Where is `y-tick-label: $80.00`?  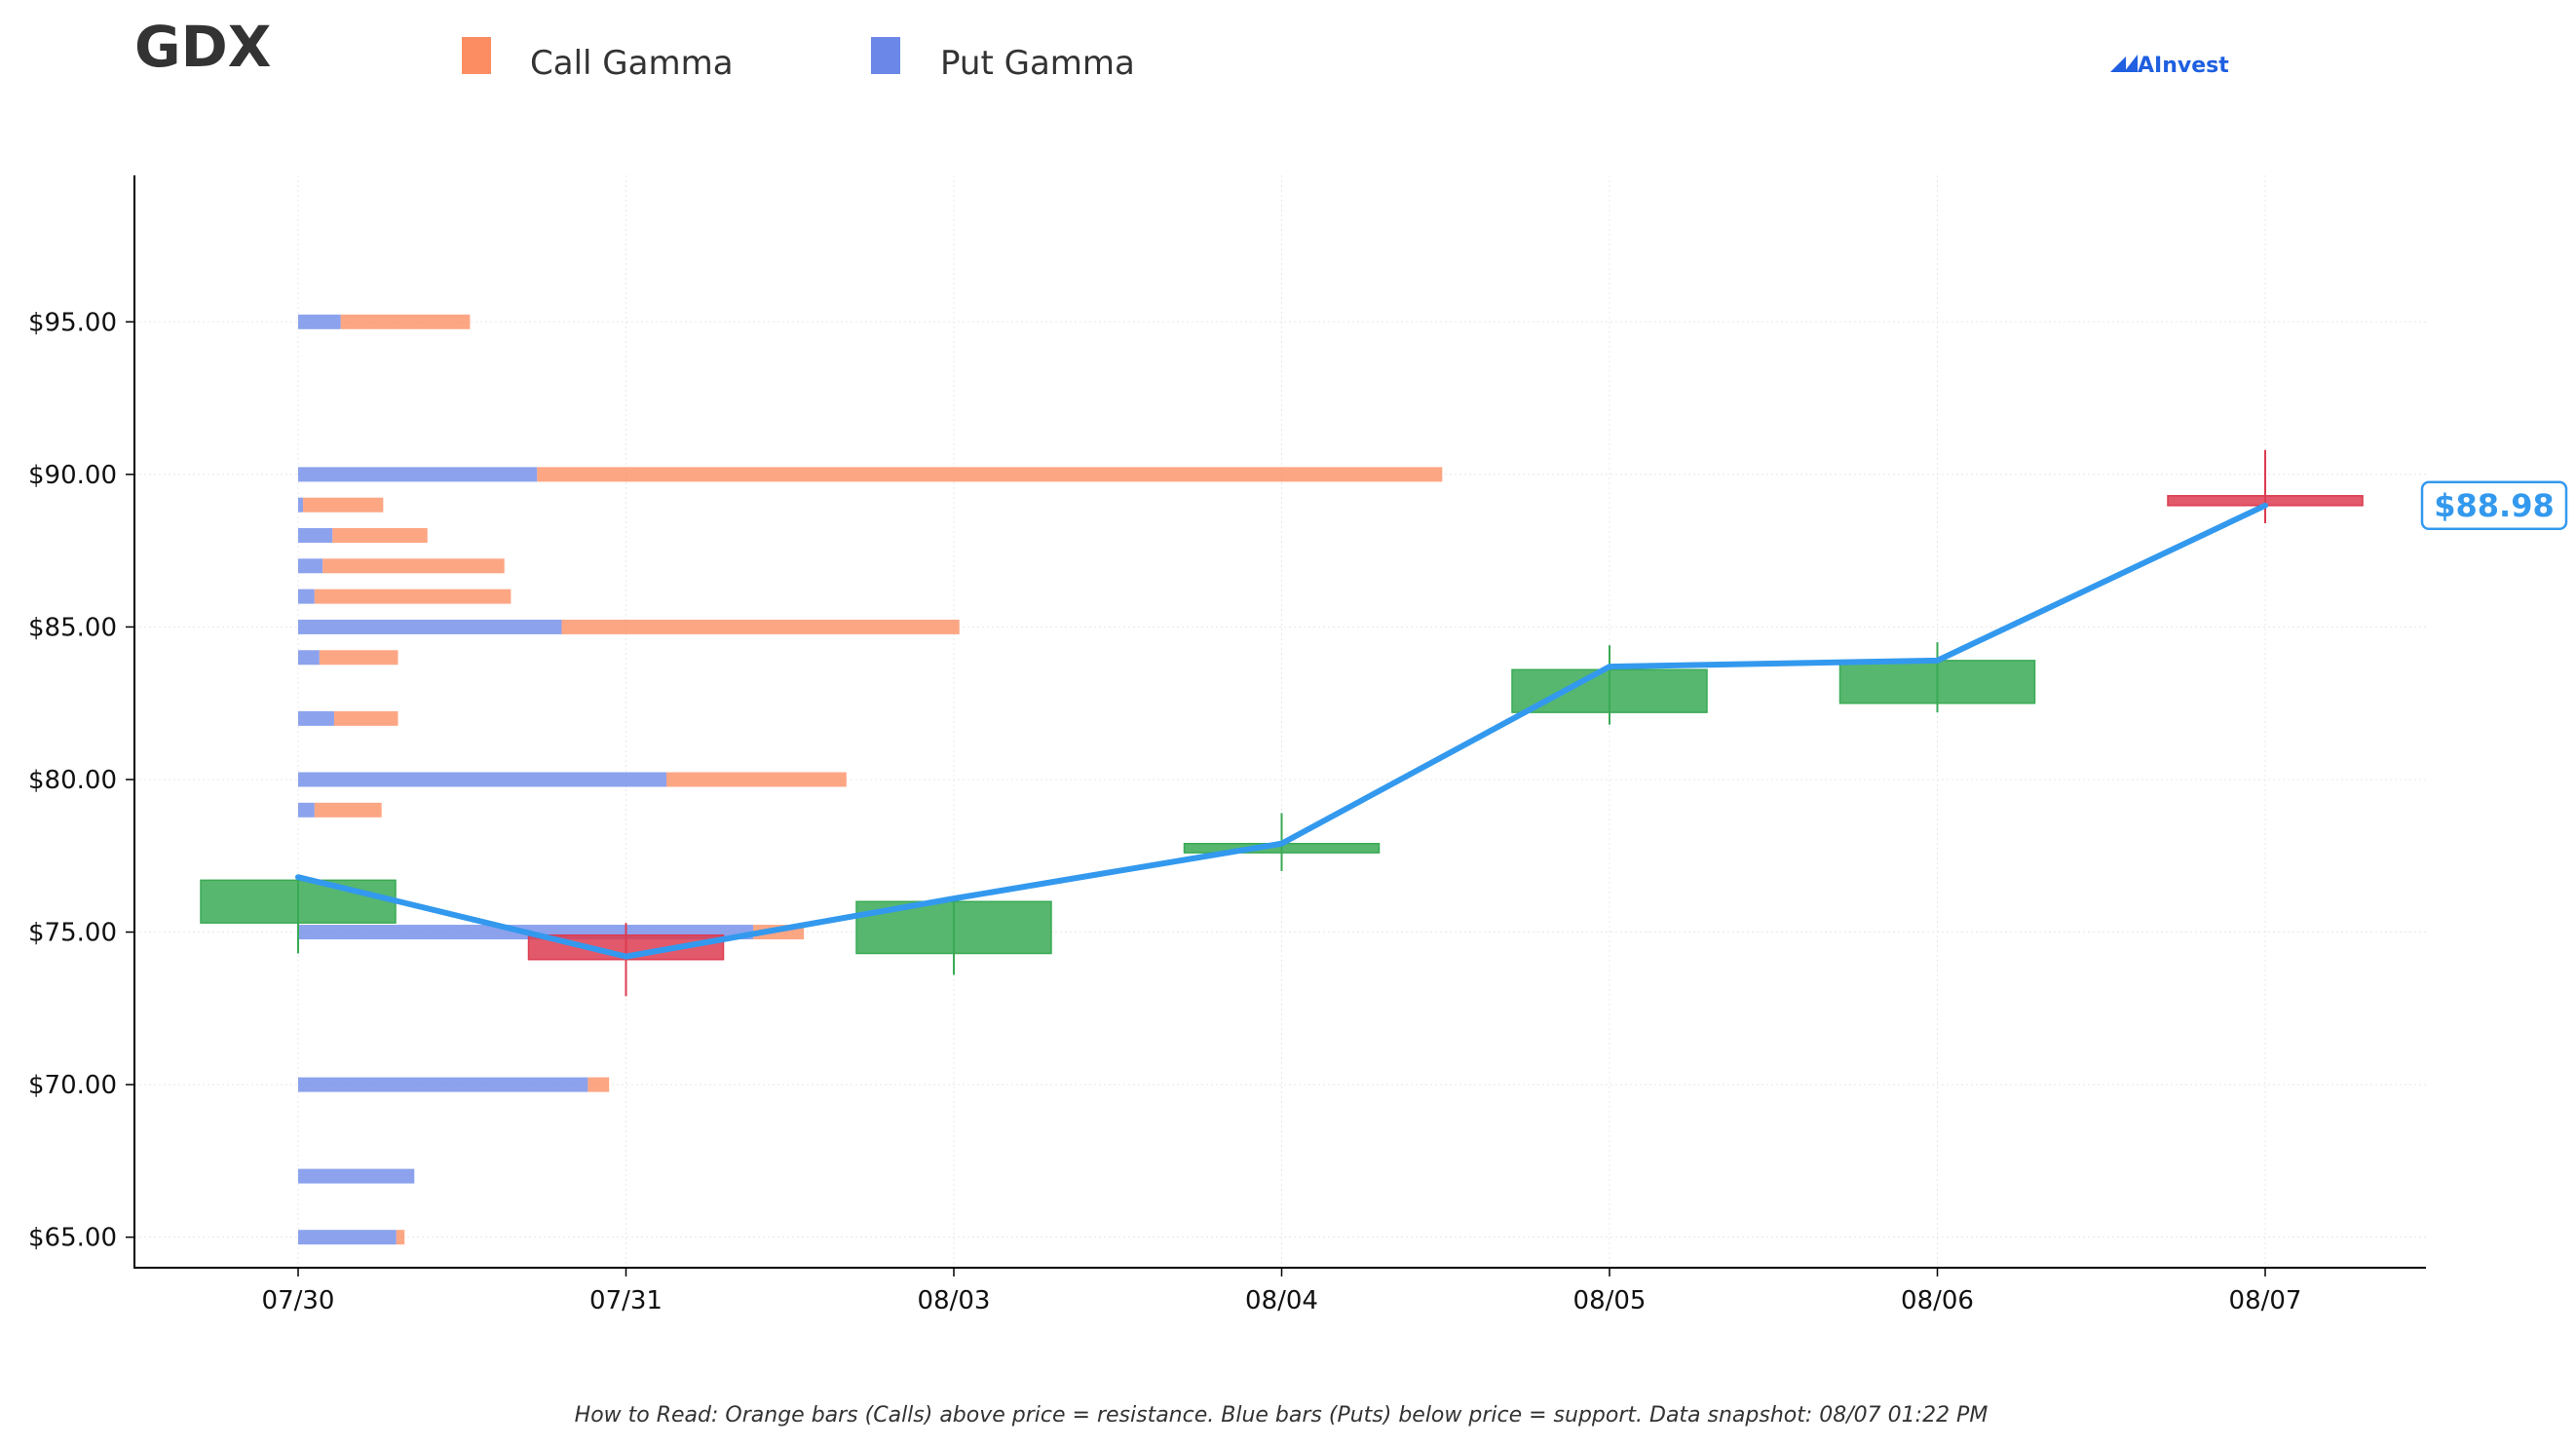 y-tick-label: $80.00 is located at coordinates (72, 780).